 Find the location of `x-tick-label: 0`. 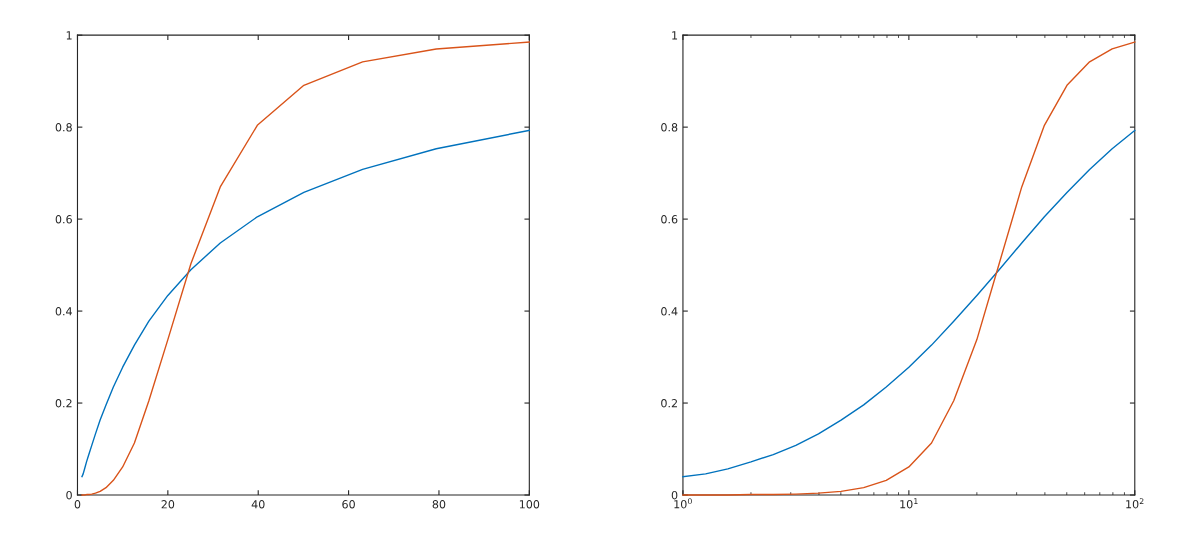

x-tick-label: 0 is located at coordinates (77, 504).